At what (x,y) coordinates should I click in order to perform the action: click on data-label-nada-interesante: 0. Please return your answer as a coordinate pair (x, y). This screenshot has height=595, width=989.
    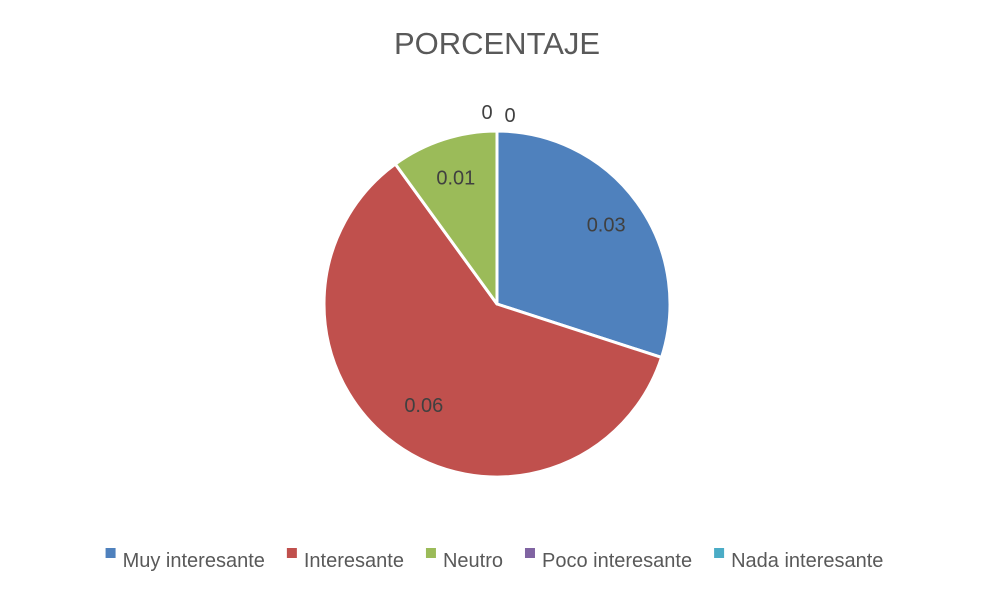
    Looking at the image, I should click on (509, 116).